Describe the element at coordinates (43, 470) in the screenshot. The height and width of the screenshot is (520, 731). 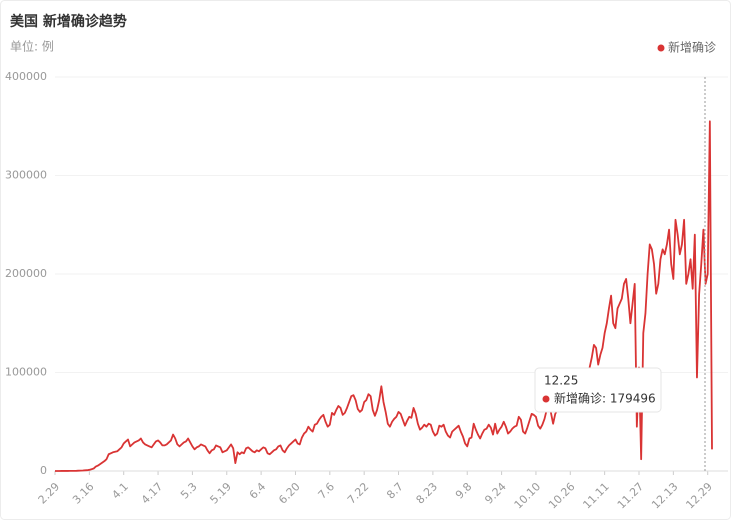
I see `y-tick-label: 0` at that location.